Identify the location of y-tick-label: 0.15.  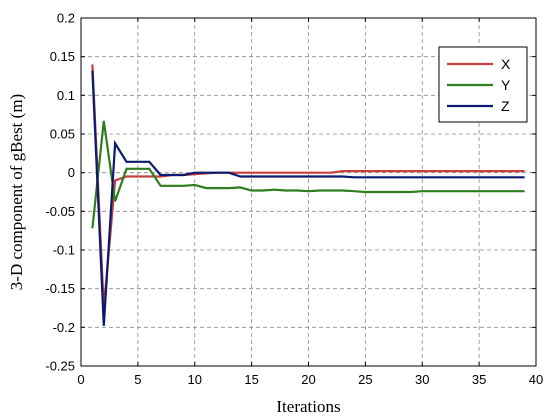
(62, 56).